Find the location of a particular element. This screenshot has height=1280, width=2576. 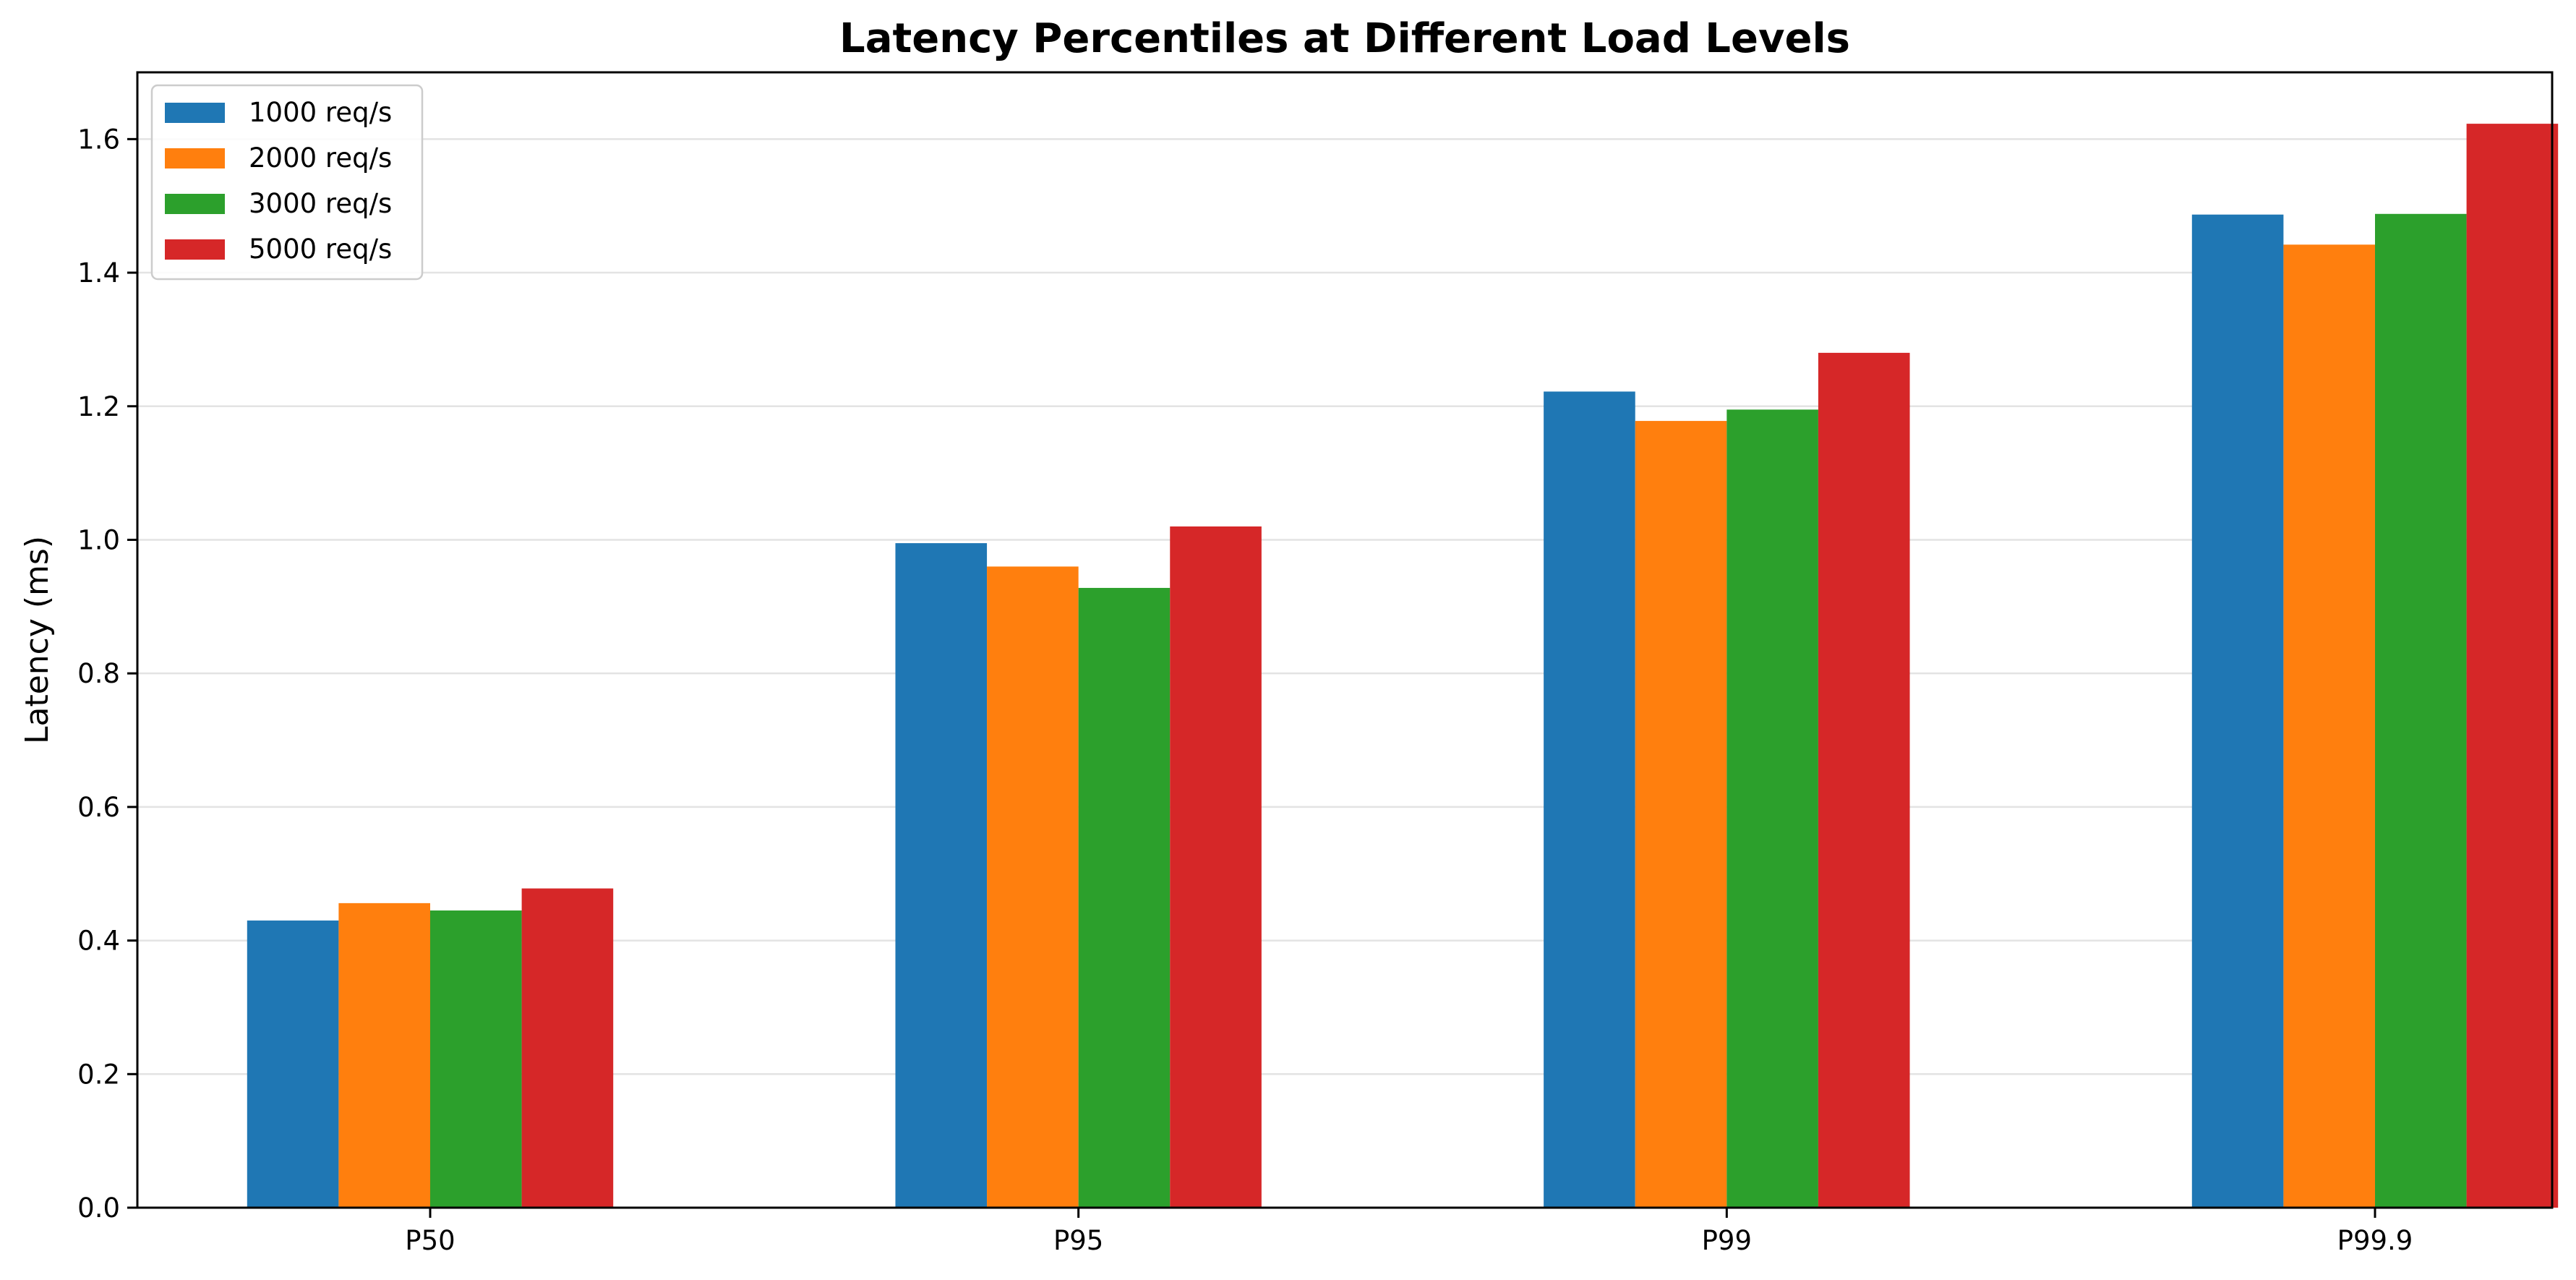

x-axis-ticks: P50 P95 P99 P99.9 is located at coordinates (1409, 1232).